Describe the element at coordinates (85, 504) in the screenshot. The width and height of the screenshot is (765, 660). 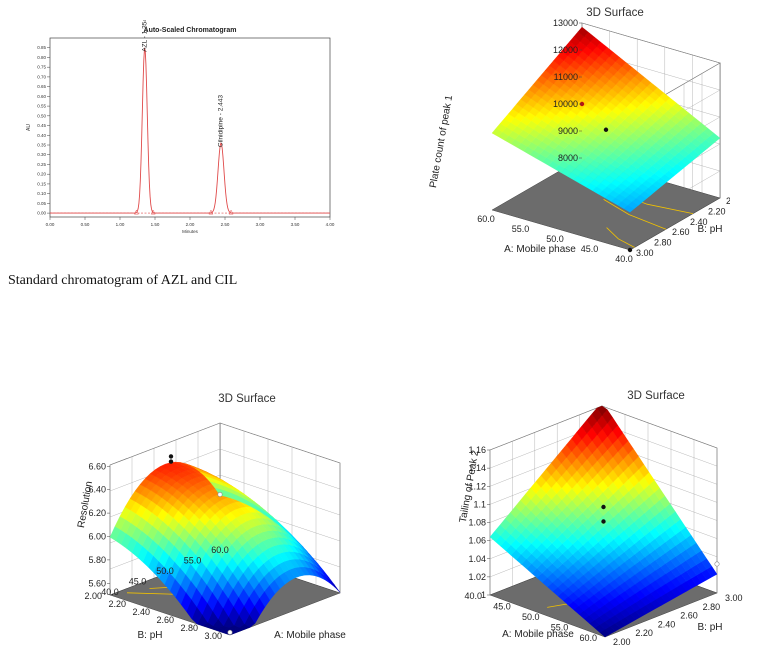
I see `z-axis-label: Resolution` at that location.